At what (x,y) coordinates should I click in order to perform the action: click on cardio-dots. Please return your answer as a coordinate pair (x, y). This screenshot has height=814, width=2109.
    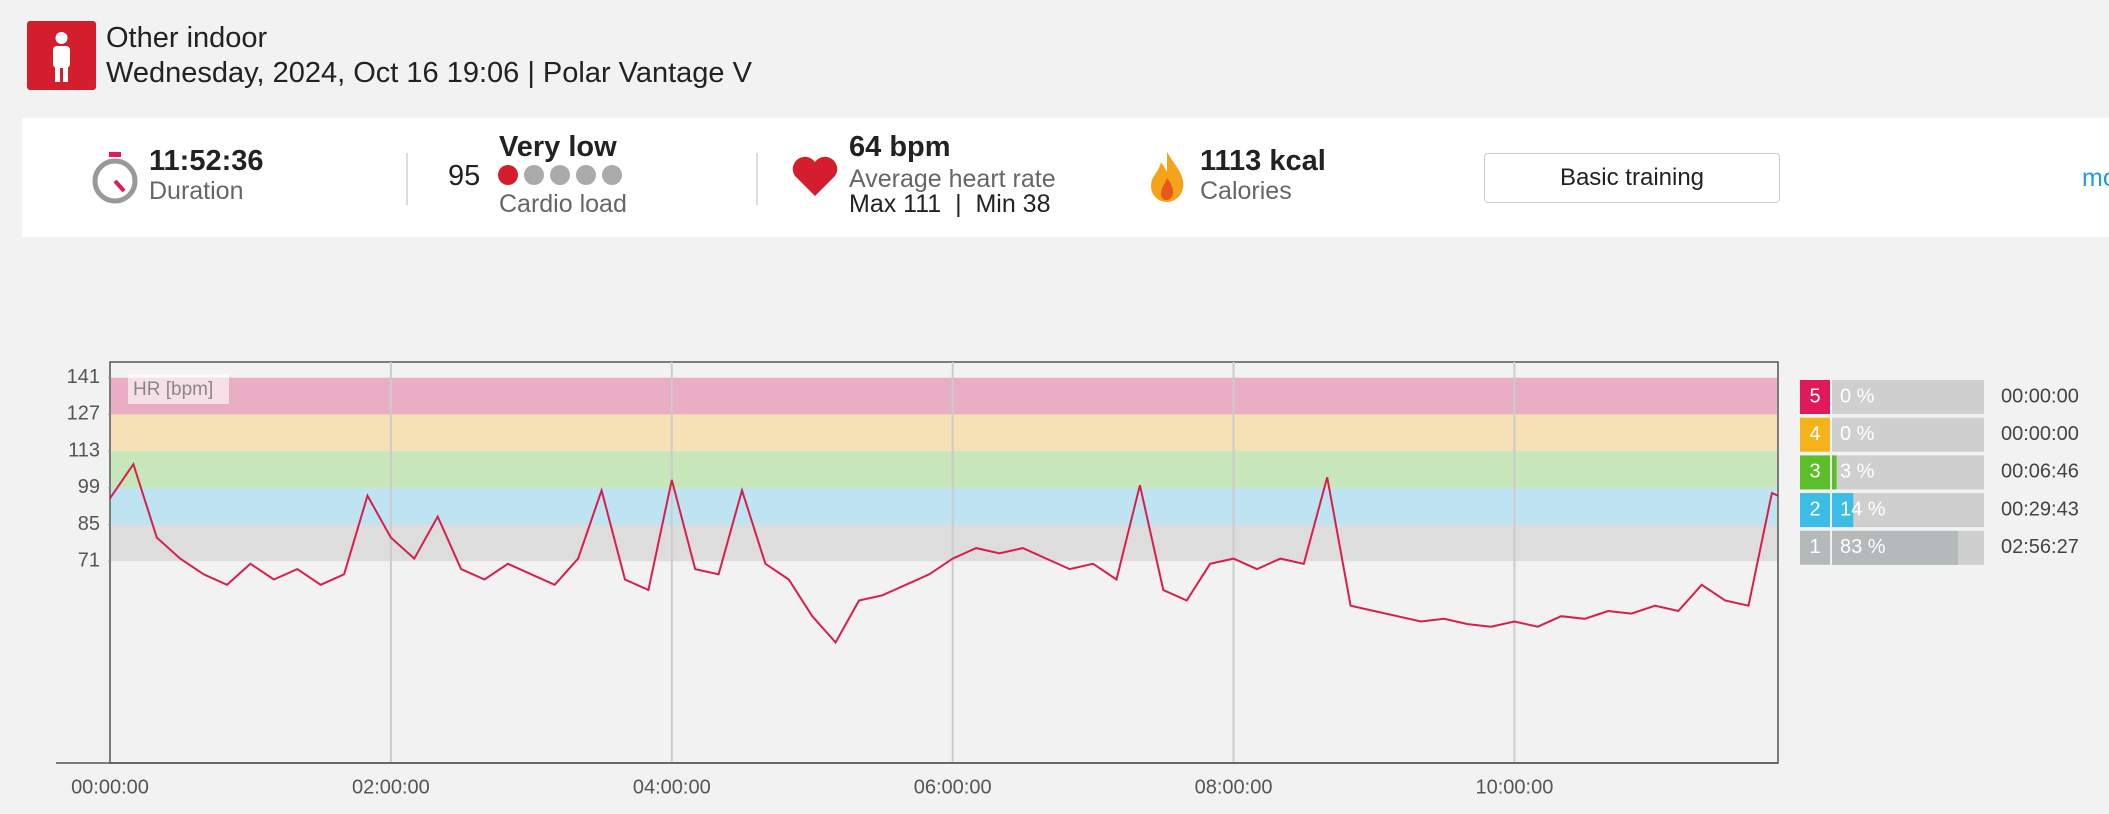
    Looking at the image, I should click on (560, 175).